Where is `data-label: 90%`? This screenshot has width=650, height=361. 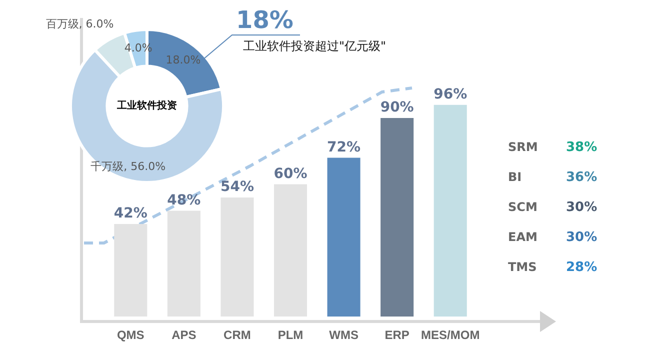 data-label: 90% is located at coordinates (397, 108).